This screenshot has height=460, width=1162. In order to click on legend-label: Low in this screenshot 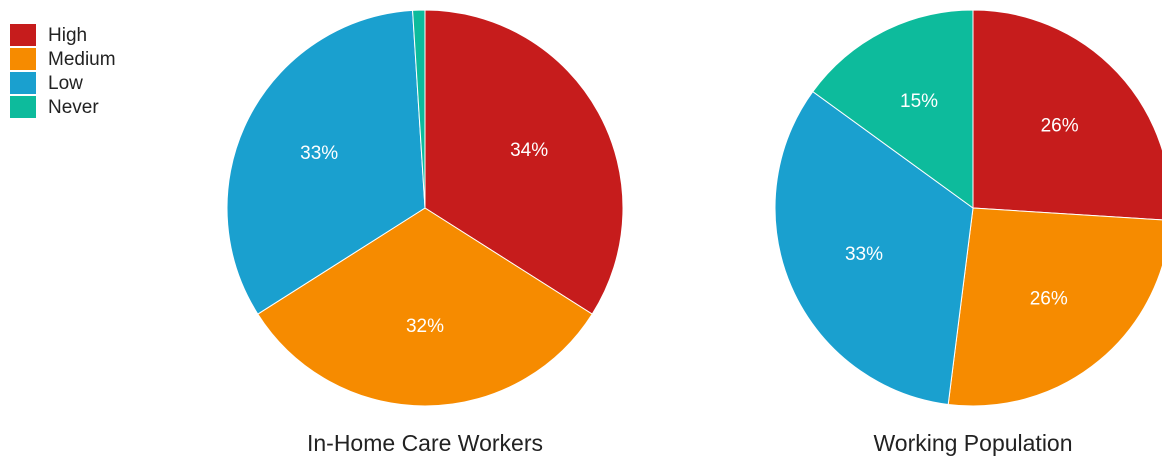, I will do `click(65, 83)`.